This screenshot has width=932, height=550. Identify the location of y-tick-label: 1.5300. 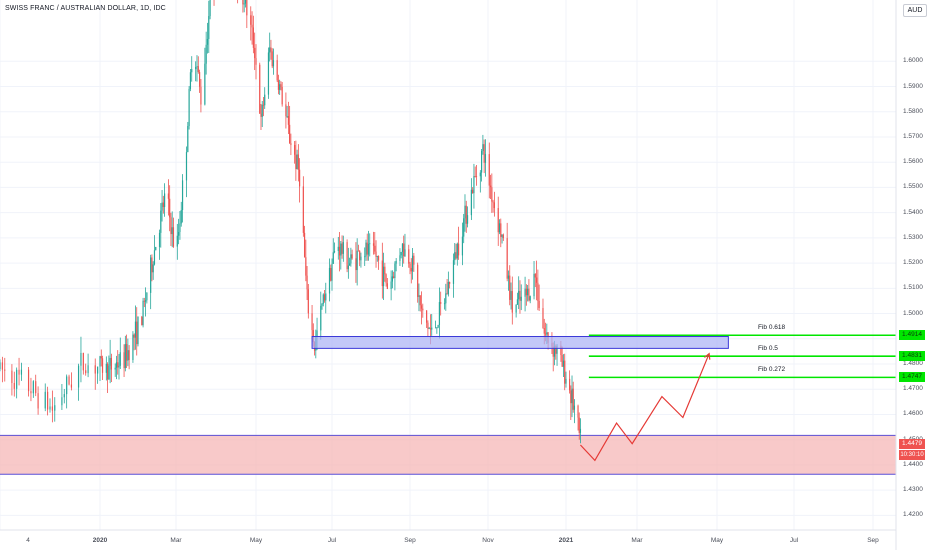
(913, 237).